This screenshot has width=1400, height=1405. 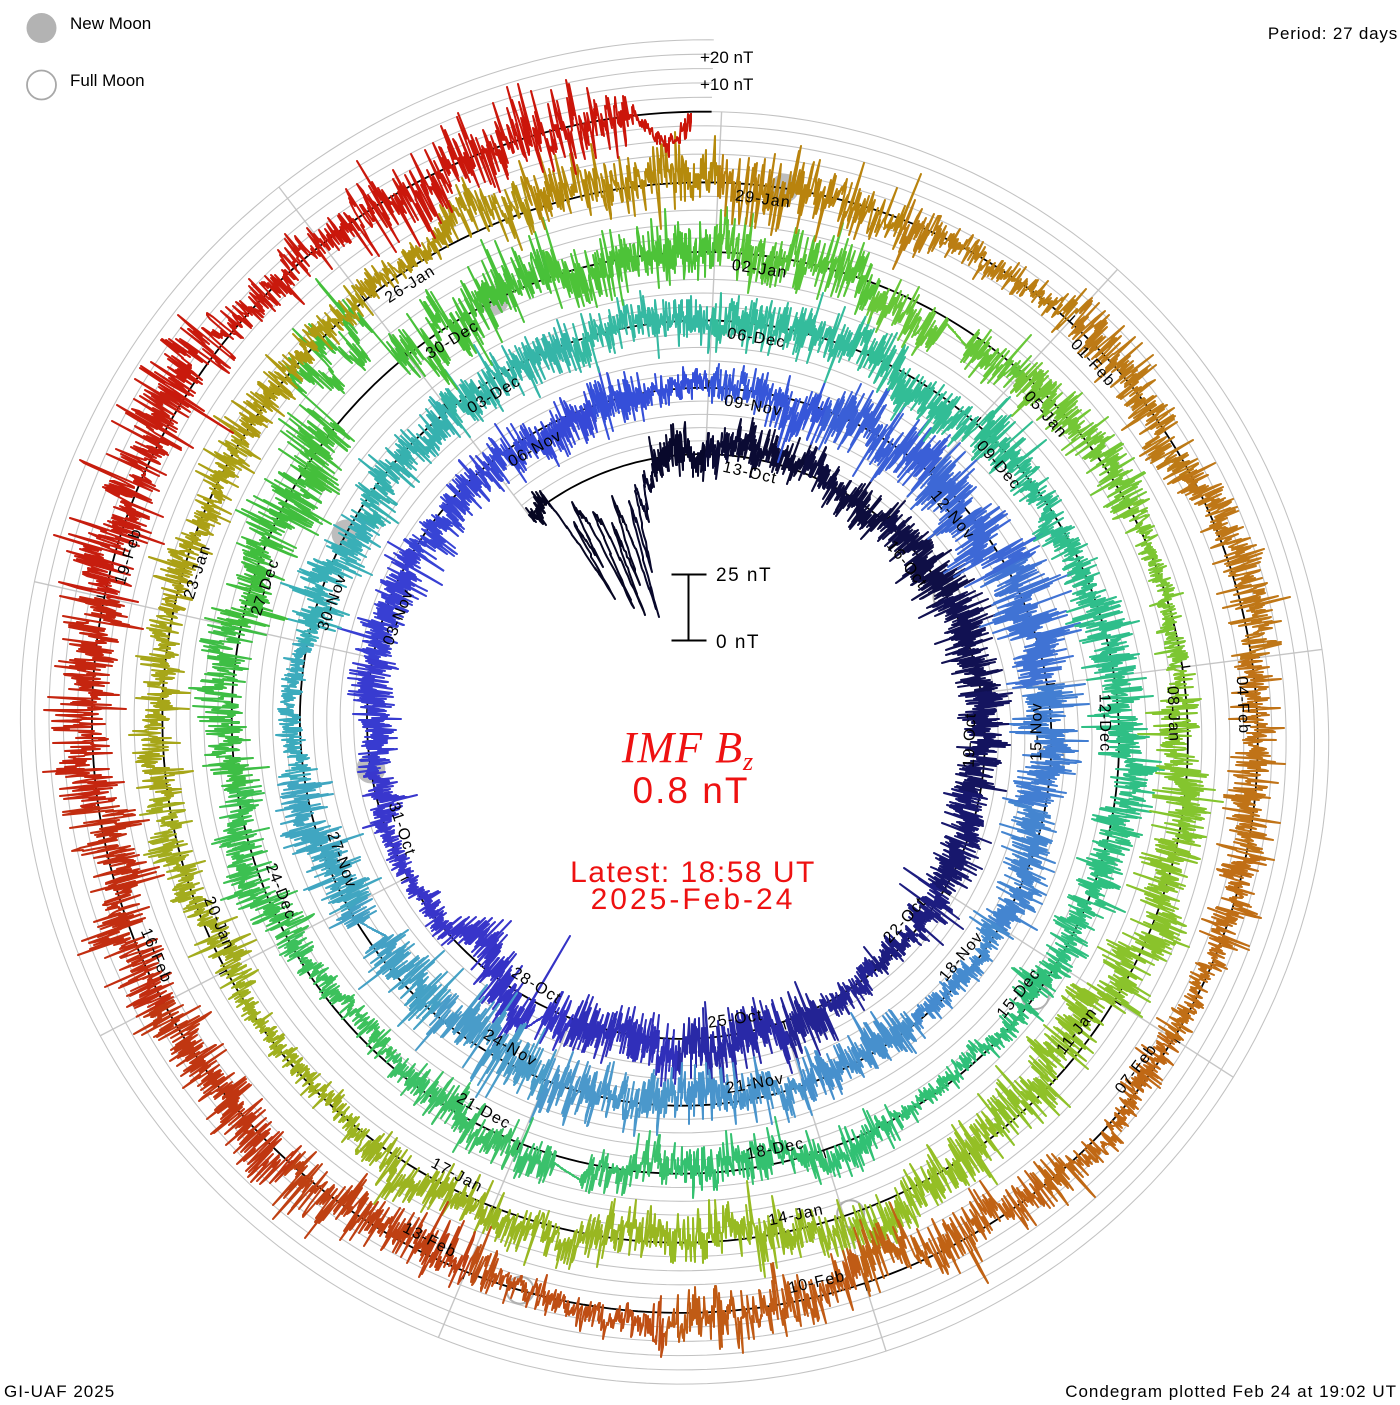 What do you see at coordinates (1104, 722) in the screenshot?
I see `svg-text: 12-Dec` at bounding box center [1104, 722].